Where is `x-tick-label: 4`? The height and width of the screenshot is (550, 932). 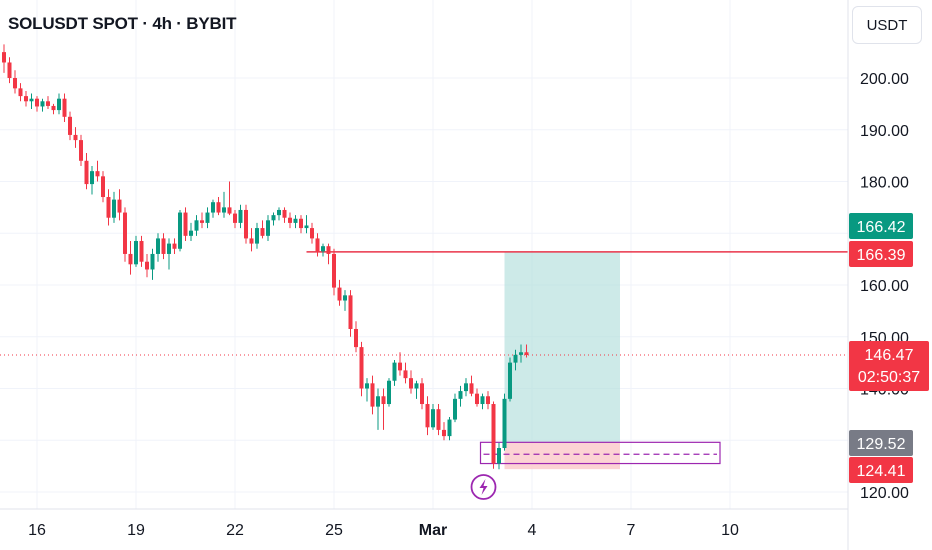 x-tick-label: 4 is located at coordinates (532, 530).